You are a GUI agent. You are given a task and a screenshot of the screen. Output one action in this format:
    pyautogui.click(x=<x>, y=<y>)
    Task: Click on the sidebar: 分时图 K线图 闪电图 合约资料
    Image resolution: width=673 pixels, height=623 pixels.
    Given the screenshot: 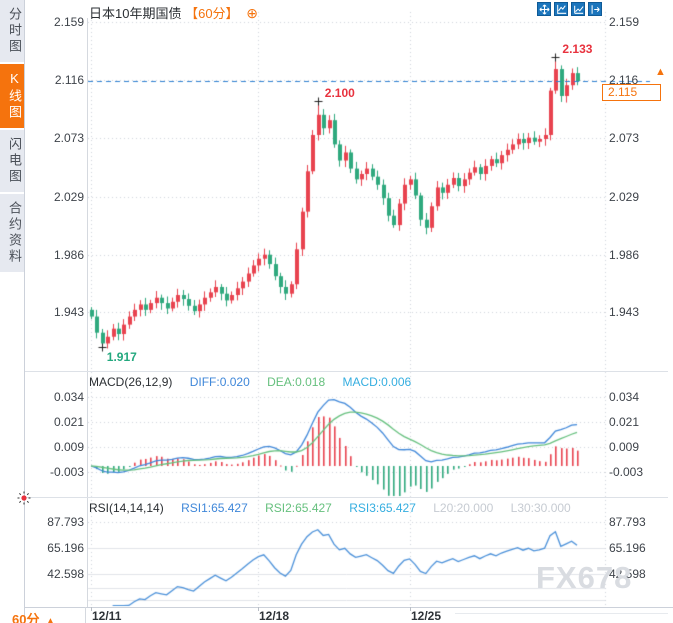 What is the action you would take?
    pyautogui.click(x=12, y=311)
    